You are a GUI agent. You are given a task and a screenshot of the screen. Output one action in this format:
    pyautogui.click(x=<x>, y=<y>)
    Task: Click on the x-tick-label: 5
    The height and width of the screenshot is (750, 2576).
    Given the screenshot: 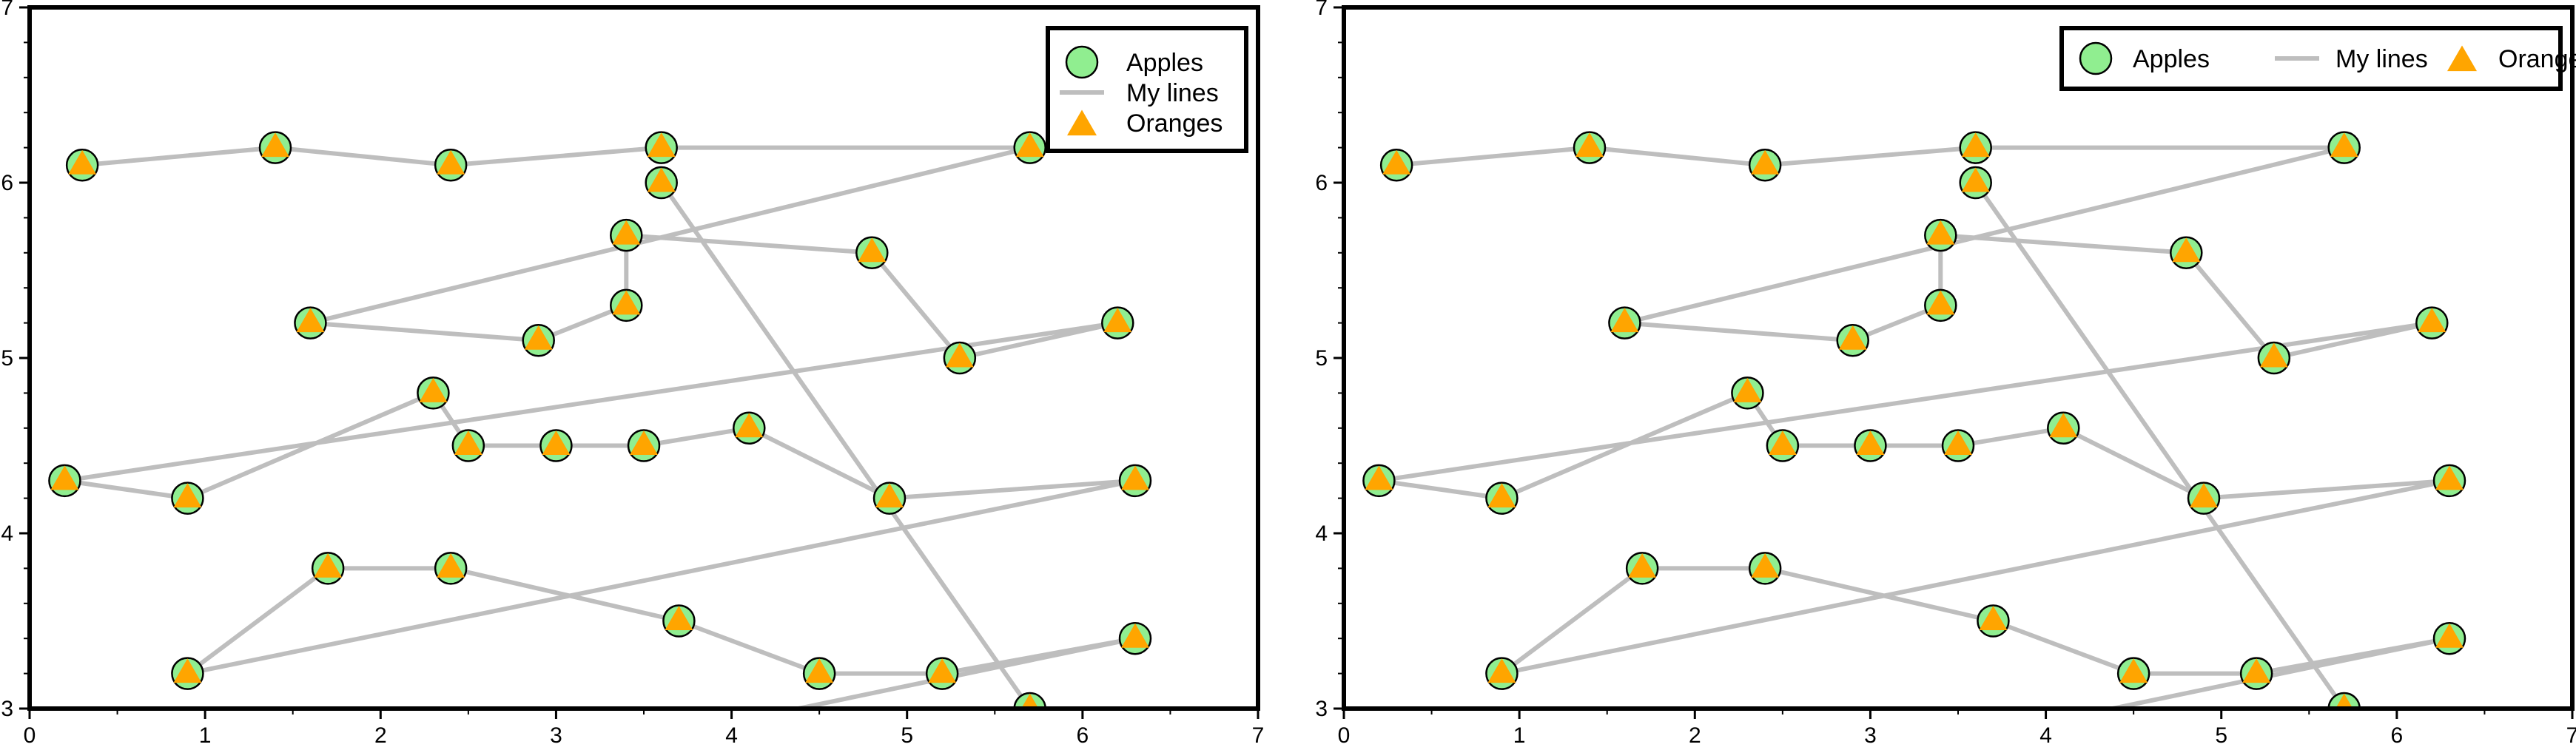 What is the action you would take?
    pyautogui.click(x=907, y=735)
    